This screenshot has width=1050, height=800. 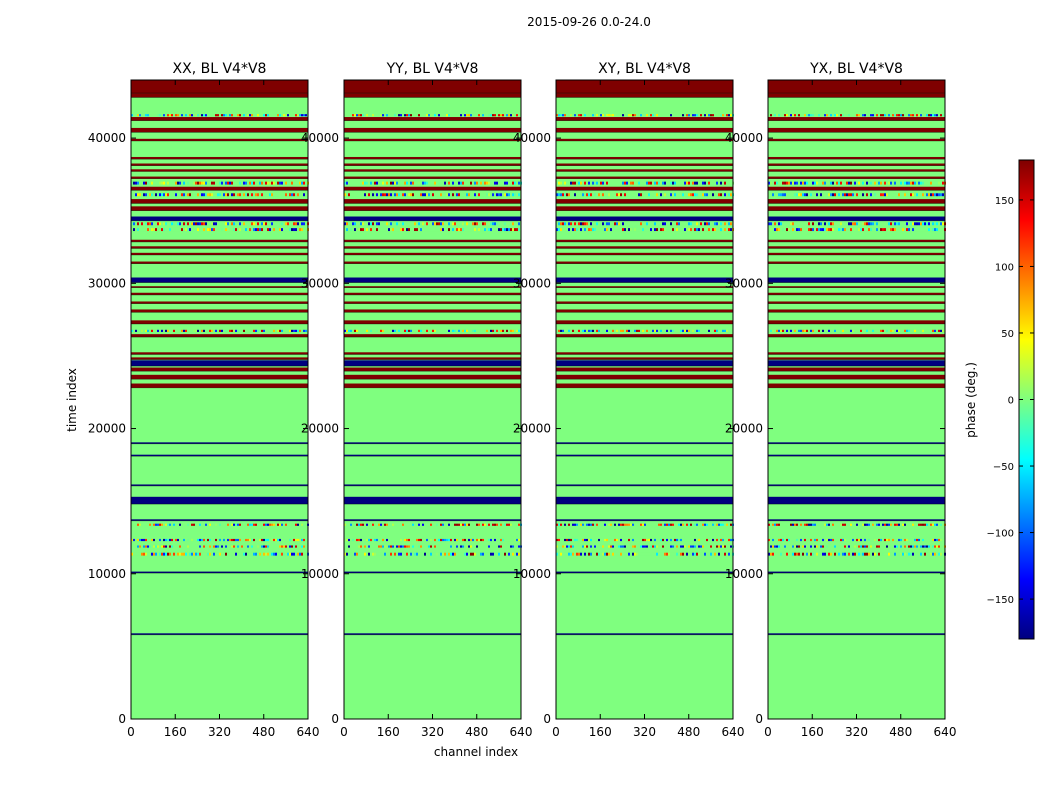 What do you see at coordinates (744, 429) in the screenshot?
I see `y-tick-label: 20000` at bounding box center [744, 429].